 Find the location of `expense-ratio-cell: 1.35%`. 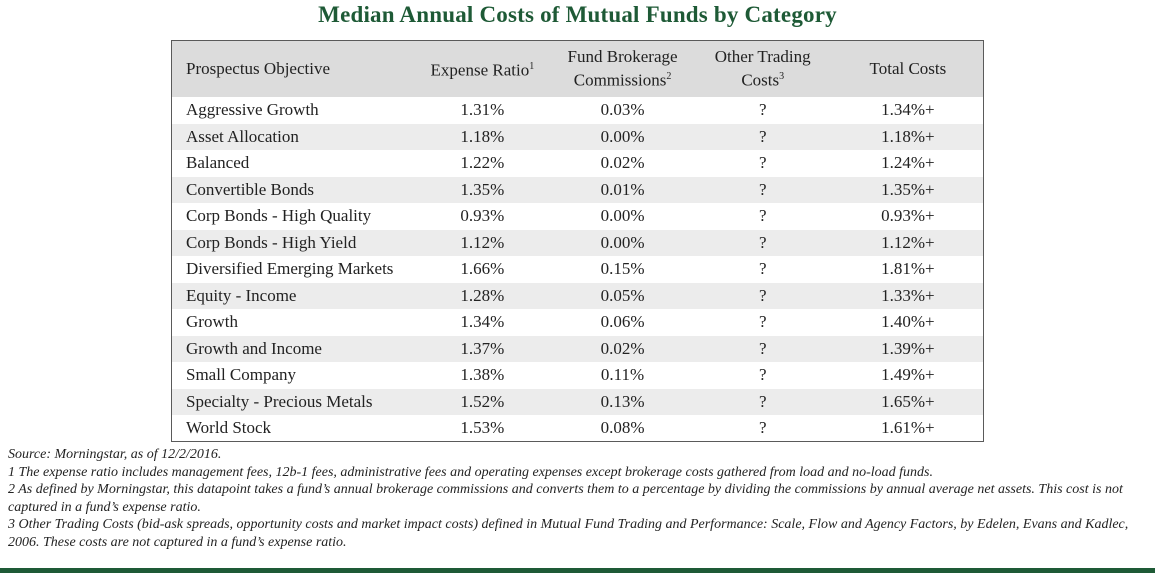

expense-ratio-cell: 1.35% is located at coordinates (482, 189).